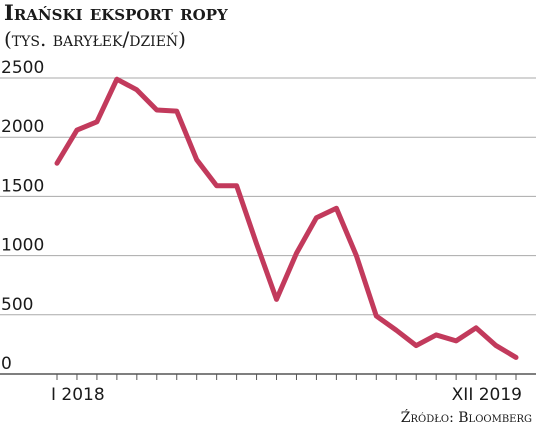 The width and height of the screenshot is (536, 429). I want to click on y-tick-label: 0, so click(6, 364).